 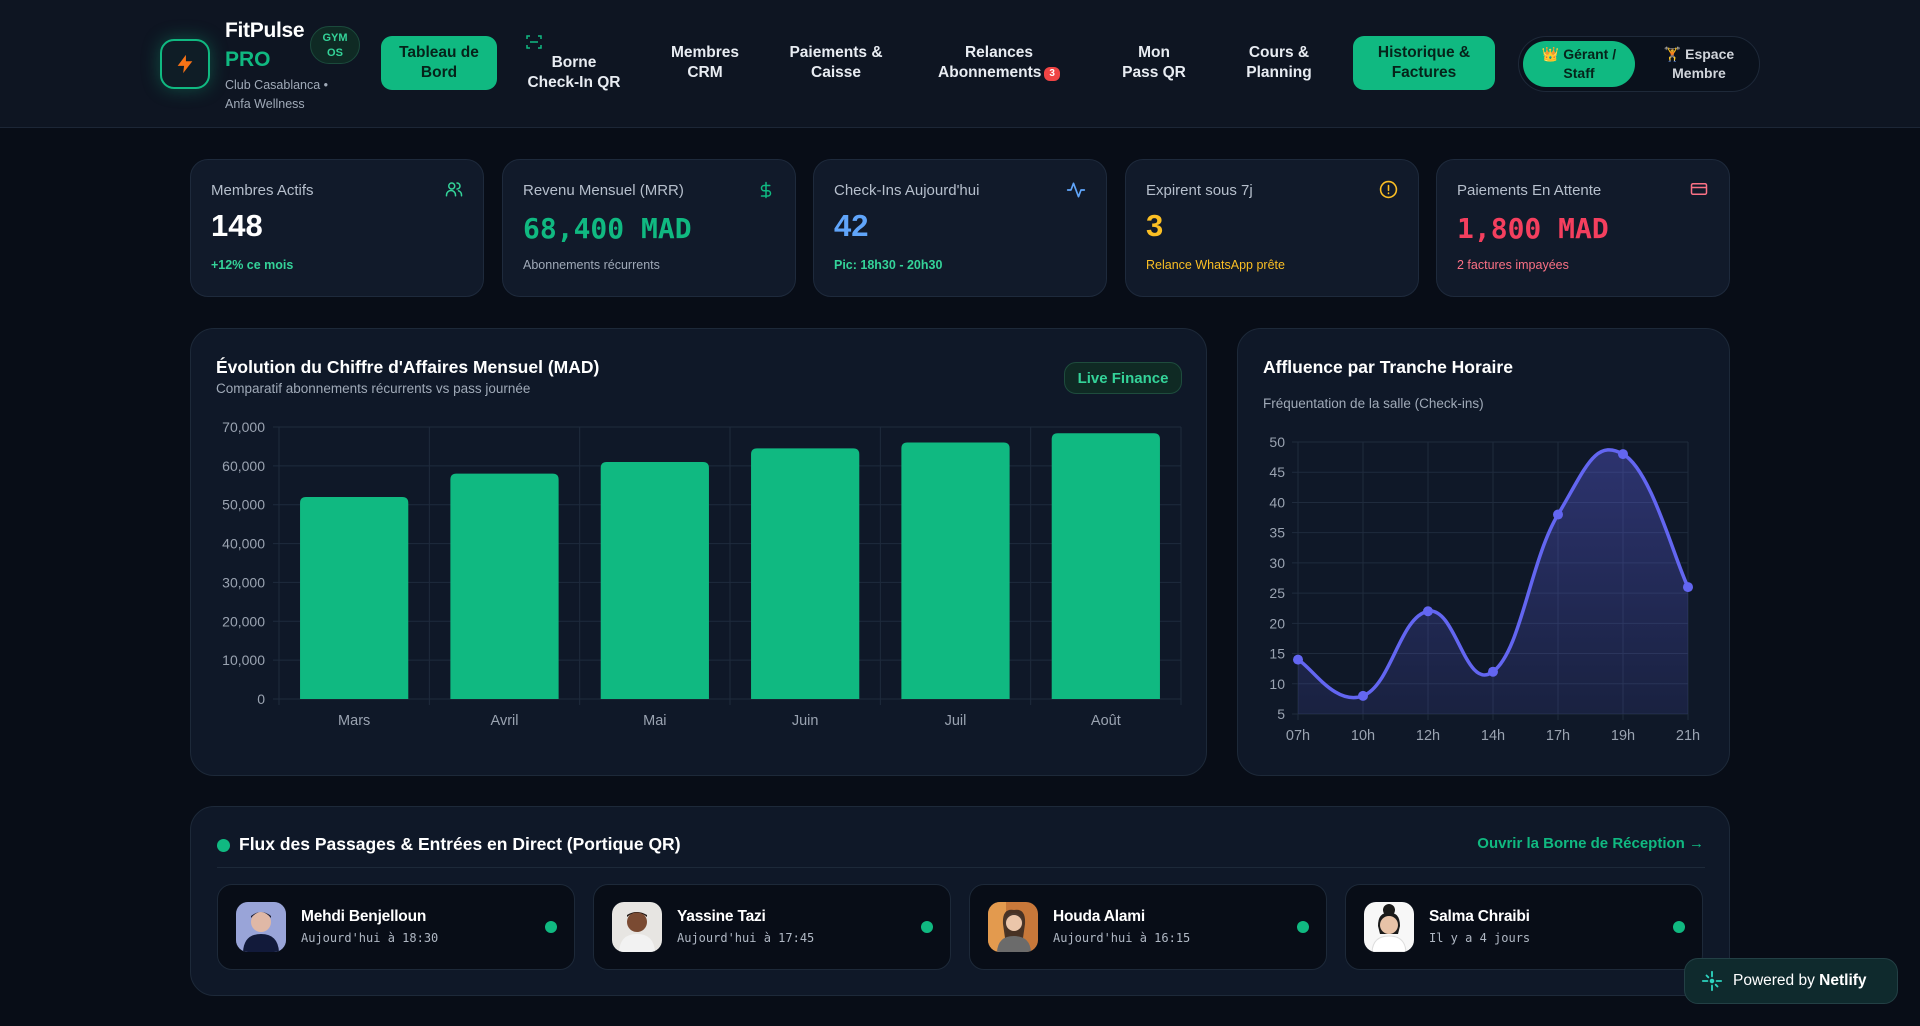 I want to click on traffic-chart-subtitle: Fréquentation de la salle (Check-ins), so click(x=1373, y=403).